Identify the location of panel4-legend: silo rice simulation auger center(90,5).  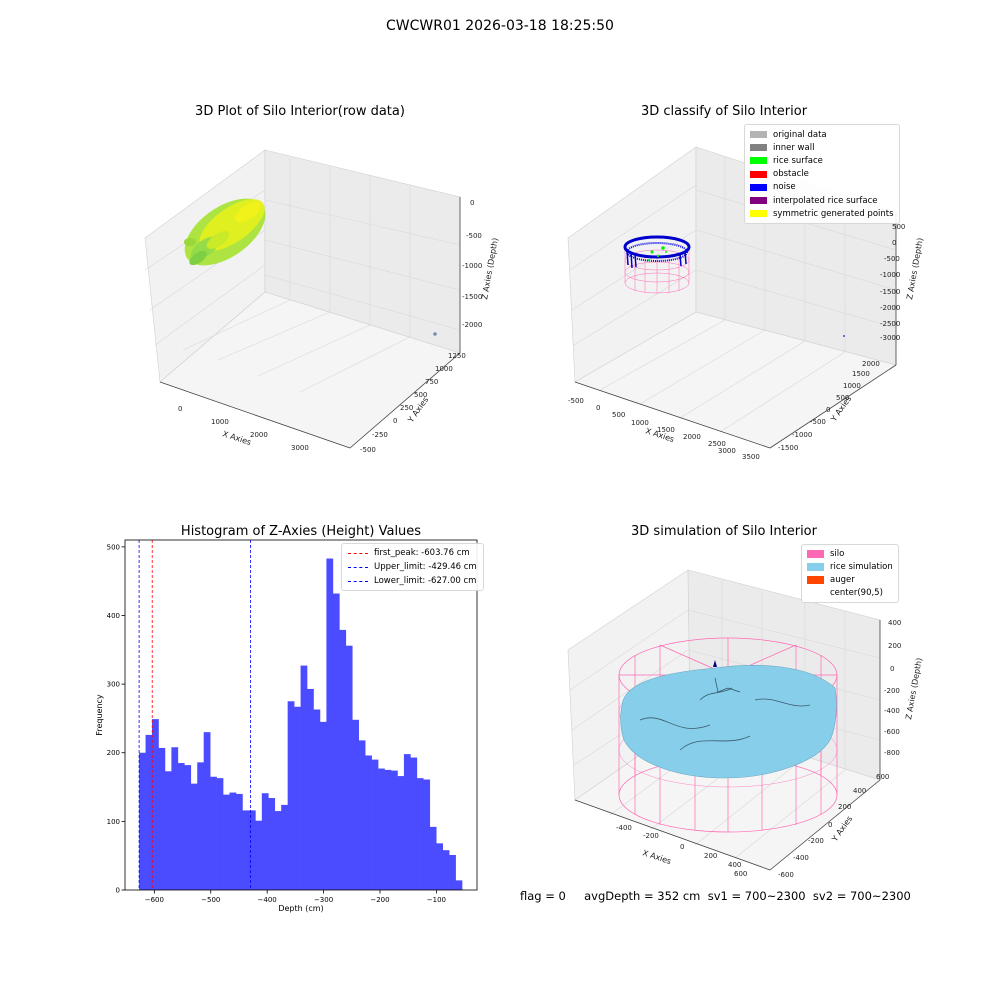
(850, 573).